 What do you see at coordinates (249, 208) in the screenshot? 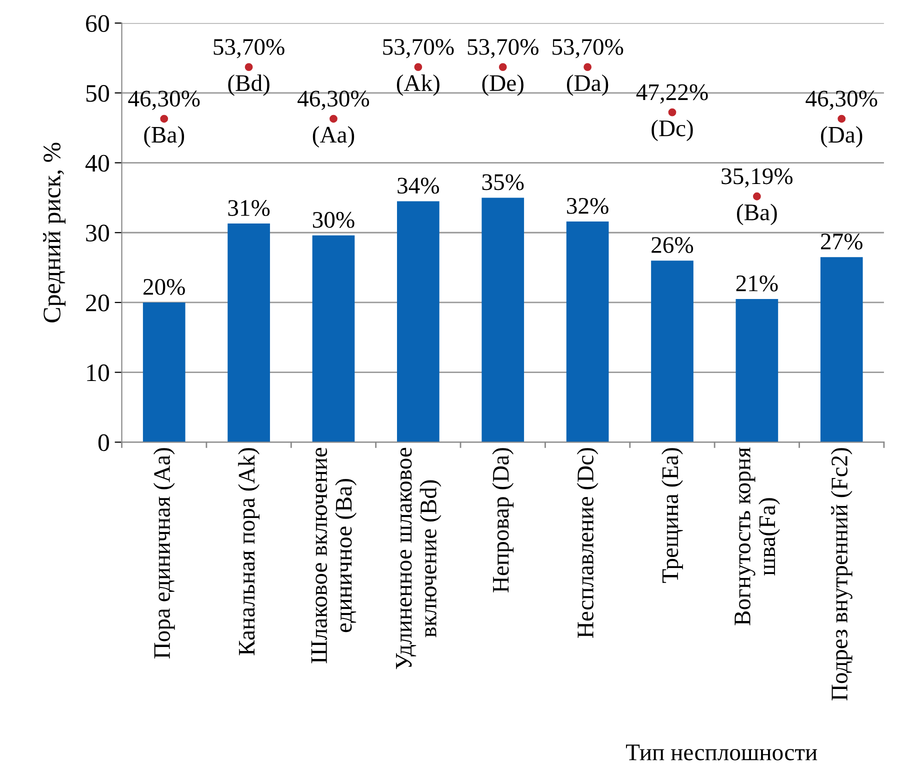
I see `data-label: 31%` at bounding box center [249, 208].